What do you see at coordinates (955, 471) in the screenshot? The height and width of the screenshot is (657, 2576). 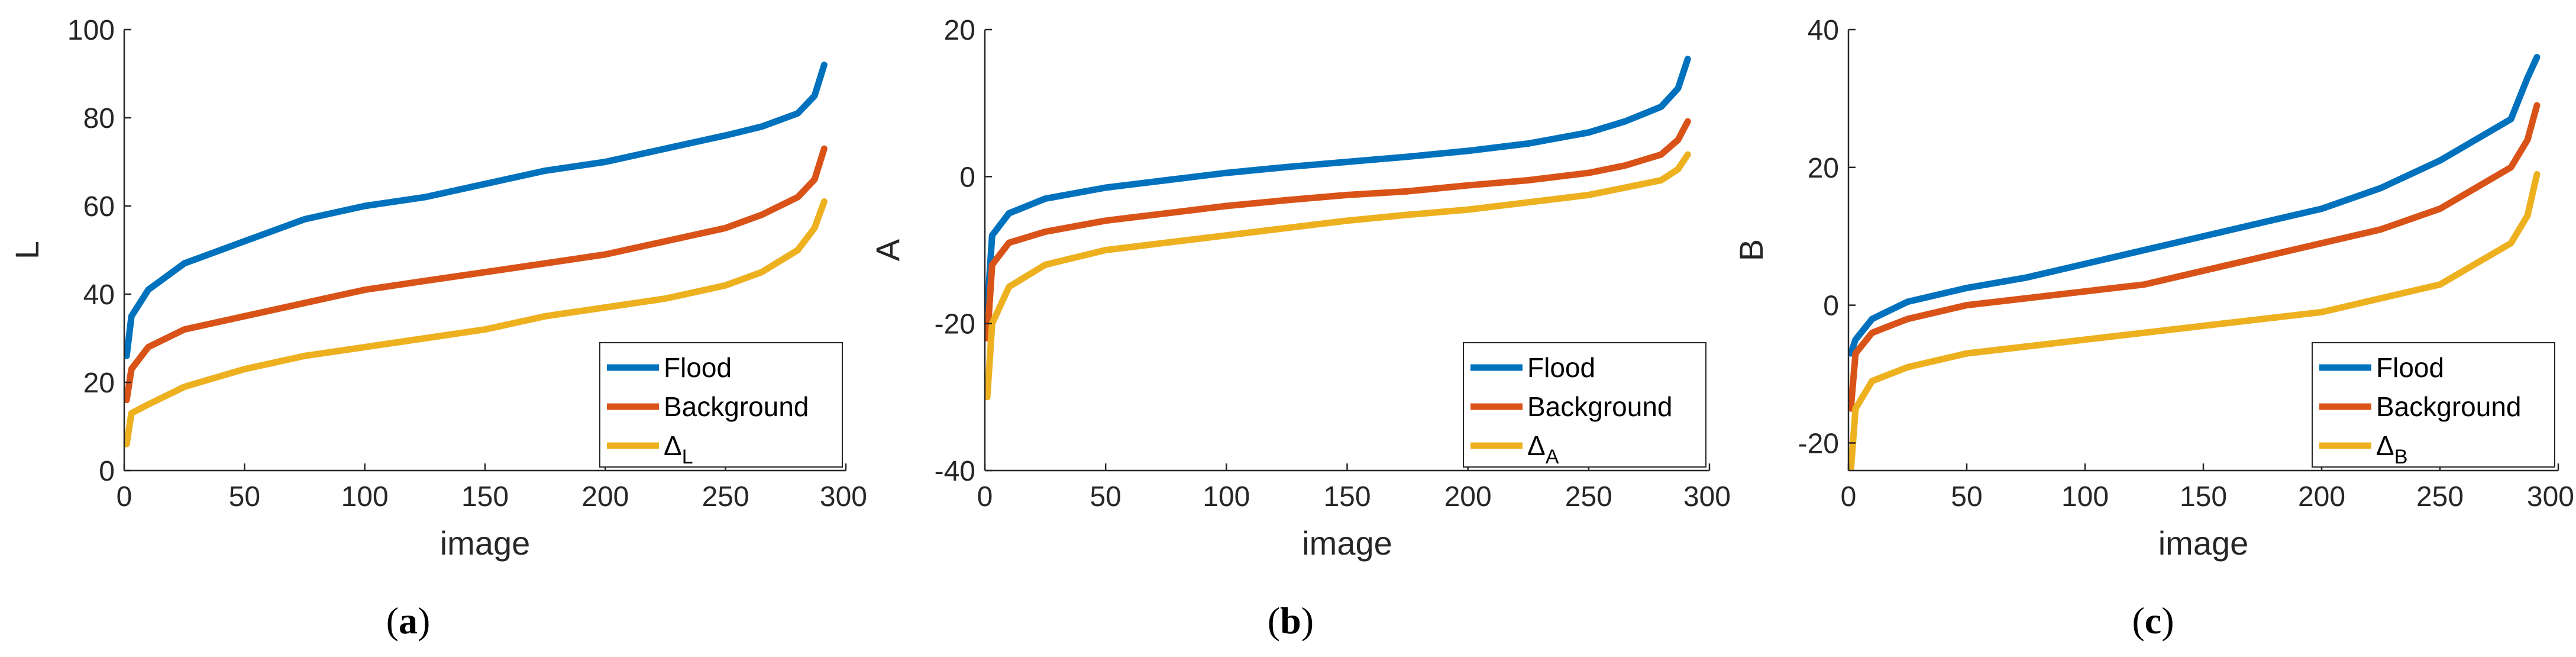 I see `y-tick-label: -40` at bounding box center [955, 471].